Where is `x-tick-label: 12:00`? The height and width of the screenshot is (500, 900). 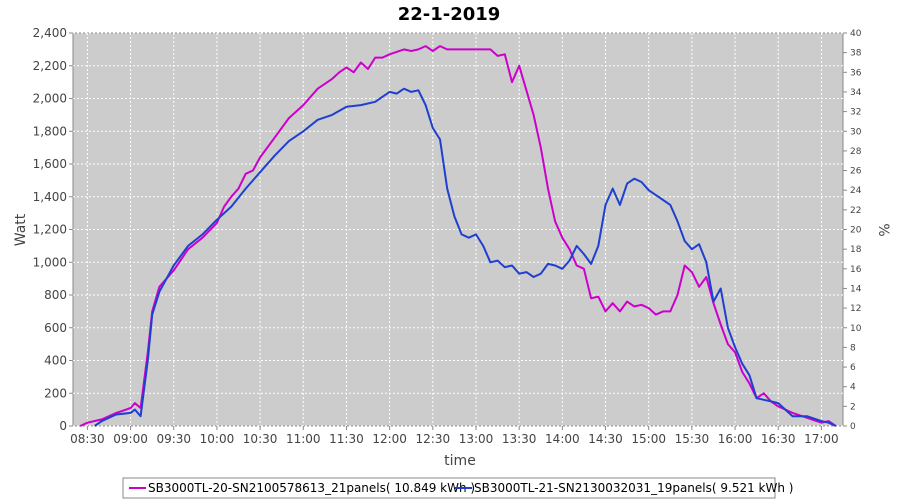 x-tick-label: 12:00 is located at coordinates (389, 439).